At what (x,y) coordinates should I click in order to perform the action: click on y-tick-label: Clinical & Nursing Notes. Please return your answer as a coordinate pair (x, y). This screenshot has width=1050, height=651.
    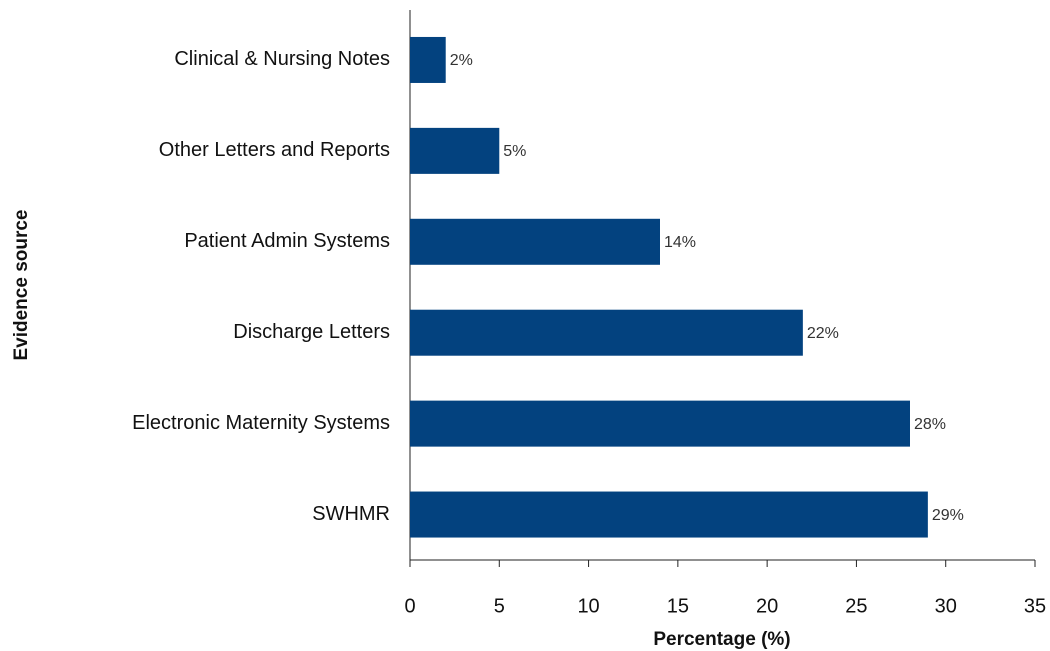
    Looking at the image, I should click on (282, 59).